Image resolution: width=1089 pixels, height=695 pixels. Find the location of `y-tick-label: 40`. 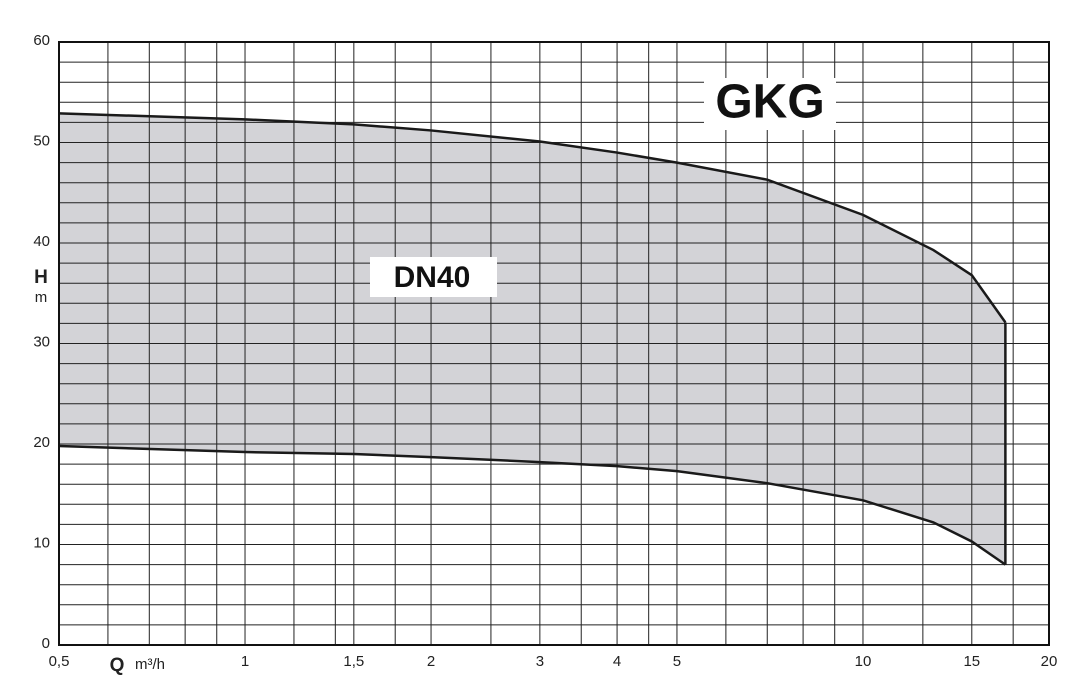

y-tick-label: 40 is located at coordinates (41, 241).